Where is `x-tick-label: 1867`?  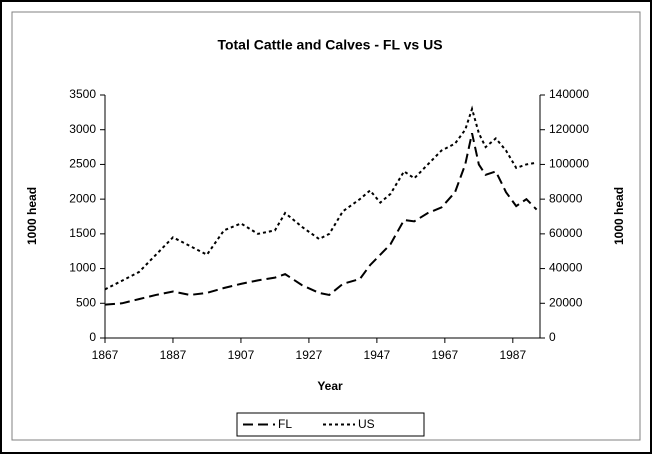
x-tick-label: 1867 is located at coordinates (105, 355).